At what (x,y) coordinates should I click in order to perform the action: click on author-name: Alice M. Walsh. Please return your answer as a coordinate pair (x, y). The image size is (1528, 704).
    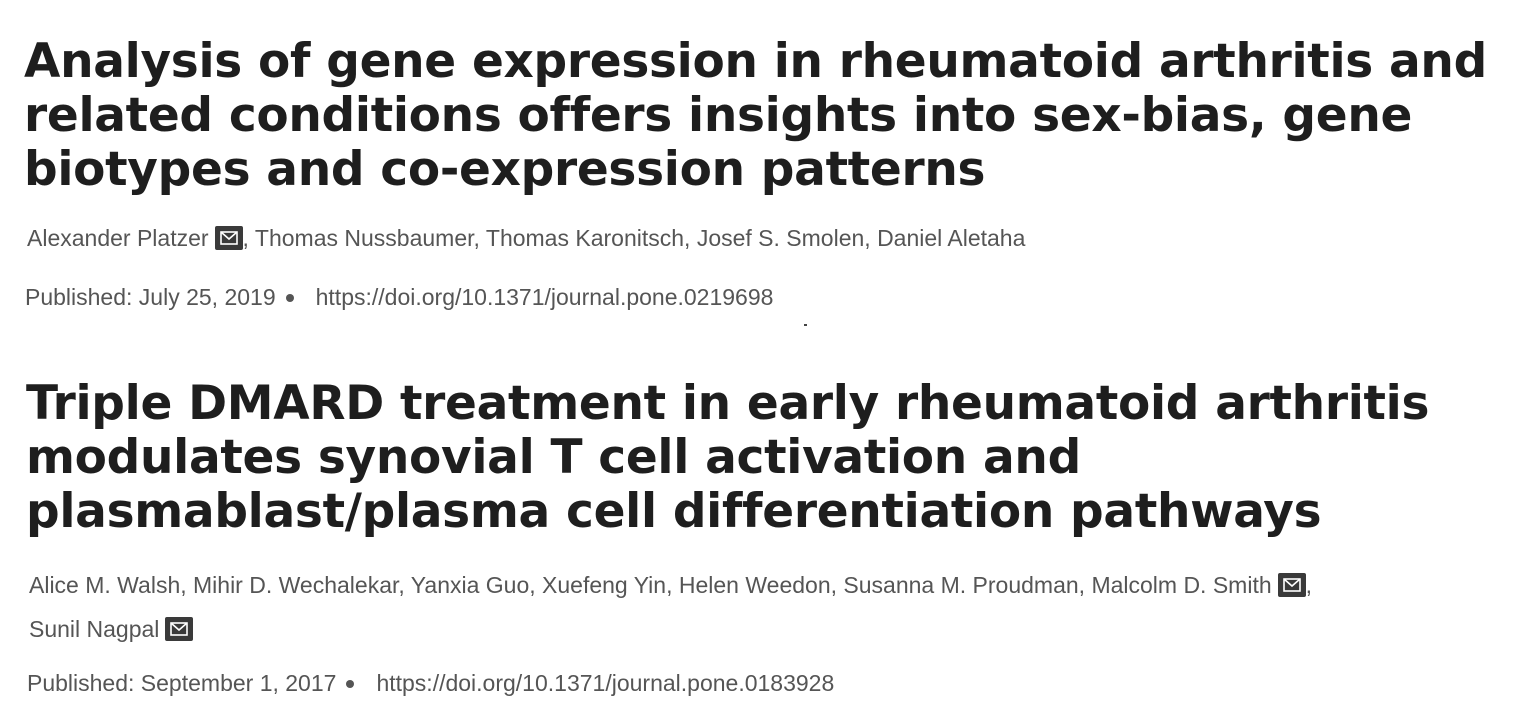
    Looking at the image, I should click on (105, 585).